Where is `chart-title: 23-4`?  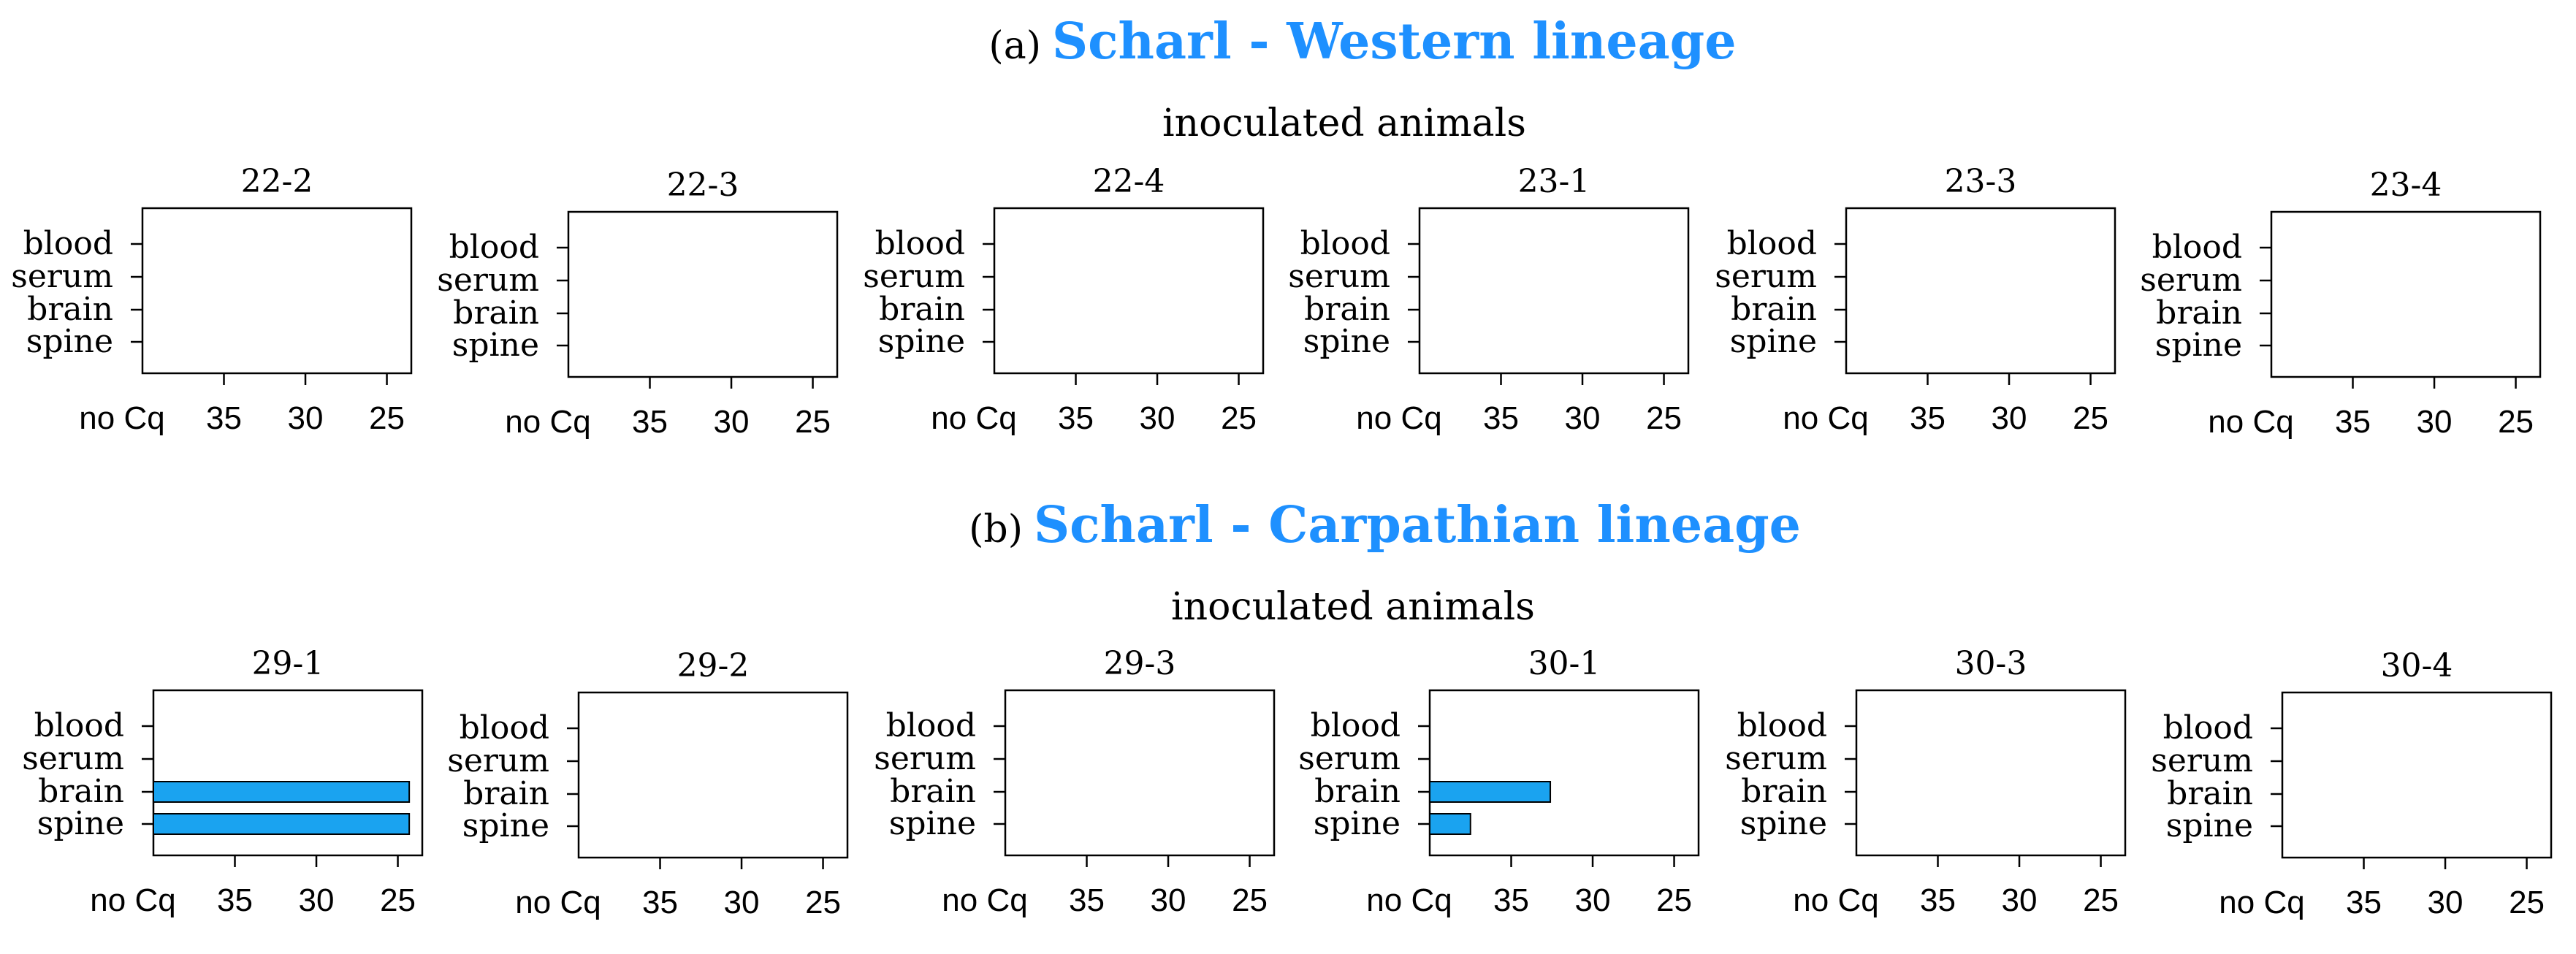 chart-title: 23-4 is located at coordinates (2406, 185).